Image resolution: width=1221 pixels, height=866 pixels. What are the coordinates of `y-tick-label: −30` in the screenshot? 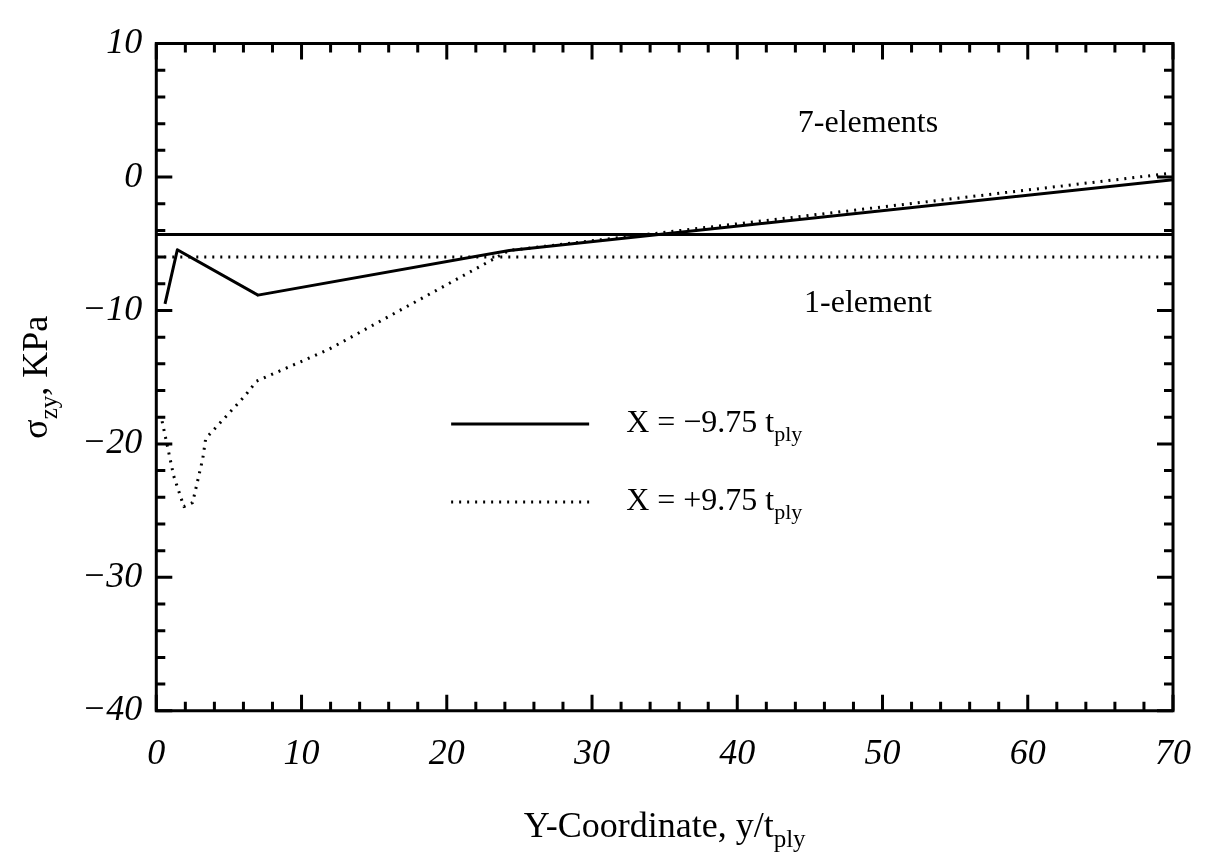 It's located at (112, 574).